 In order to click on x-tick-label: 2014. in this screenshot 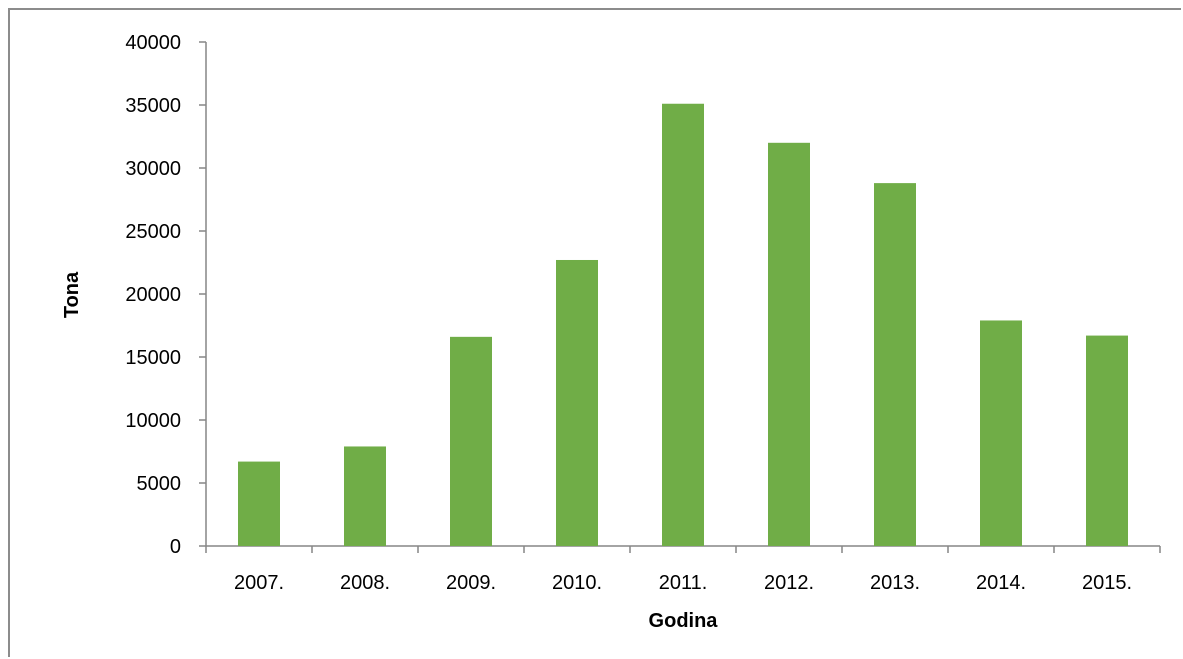, I will do `click(1001, 583)`.